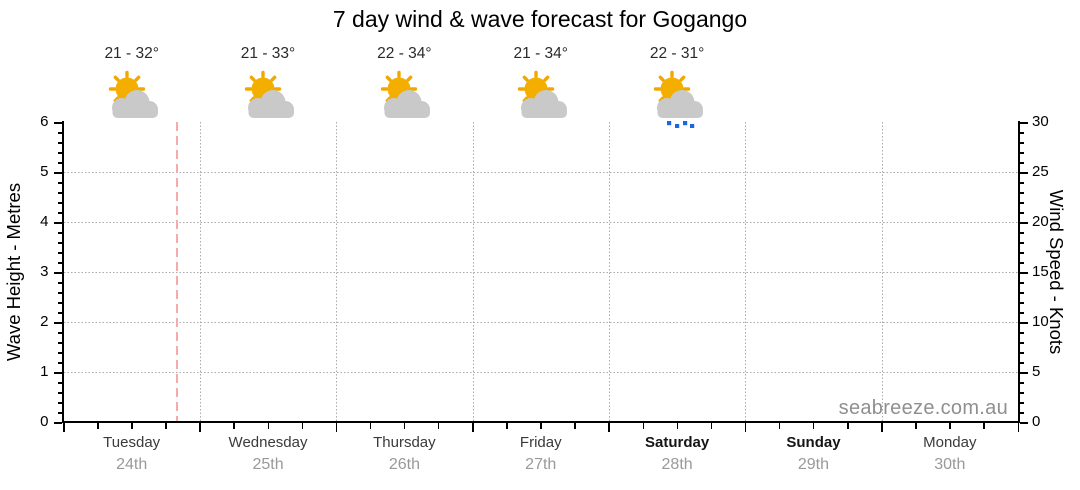 Image resolution: width=1080 pixels, height=490 pixels. What do you see at coordinates (44, 321) in the screenshot?
I see `left-axis-tick-label: 2` at bounding box center [44, 321].